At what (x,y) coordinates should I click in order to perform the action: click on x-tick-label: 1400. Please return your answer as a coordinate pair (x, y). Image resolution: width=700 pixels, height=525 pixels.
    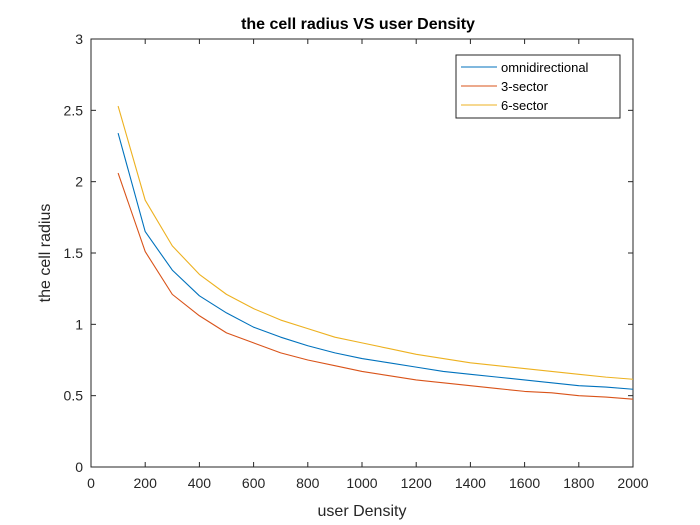
    Looking at the image, I should click on (470, 483).